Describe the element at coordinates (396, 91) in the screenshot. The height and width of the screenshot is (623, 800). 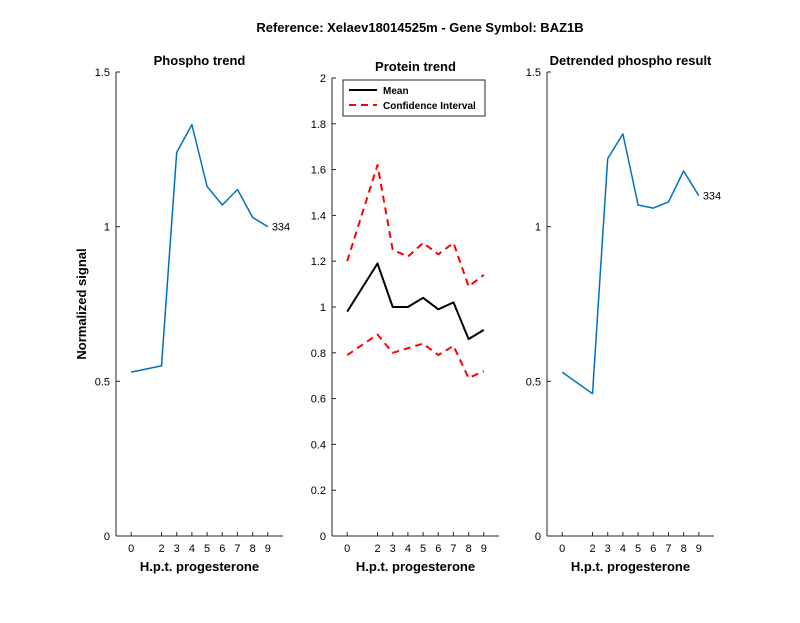
I see `legend-mean-label: Mean` at that location.